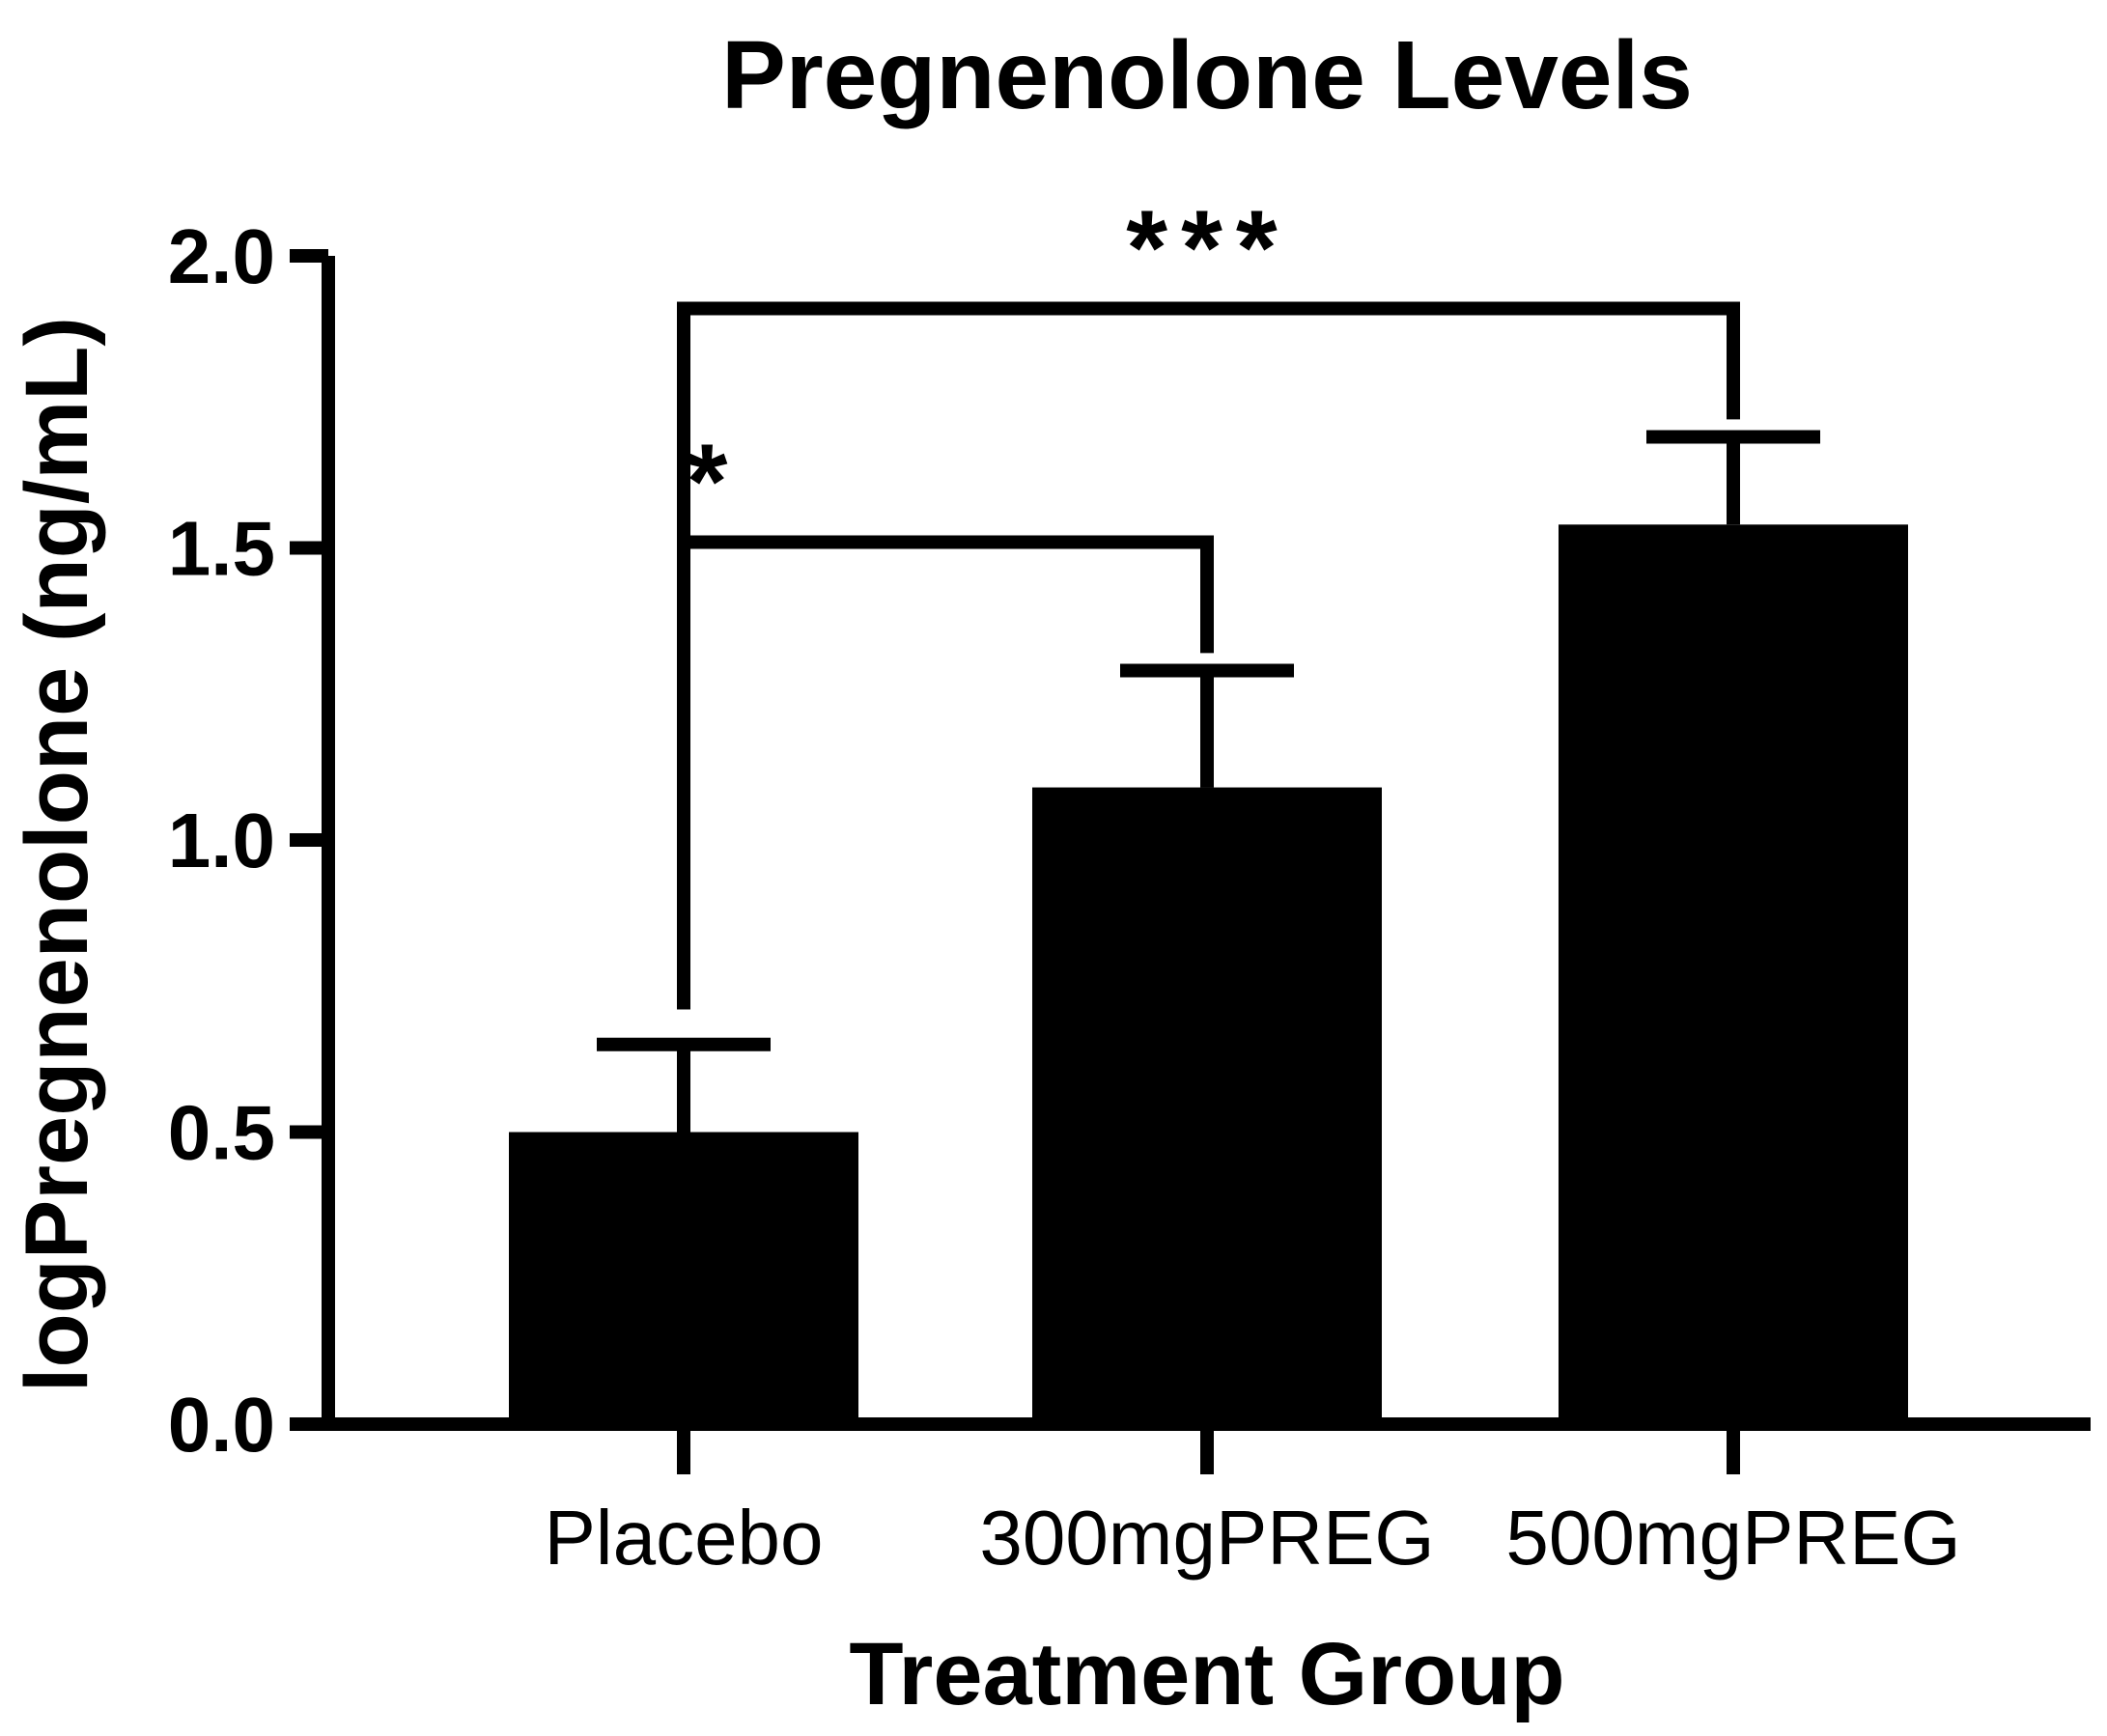 This screenshot has height=1736, width=2107. I want to click on significance-label-2: ***, so click(1208, 248).